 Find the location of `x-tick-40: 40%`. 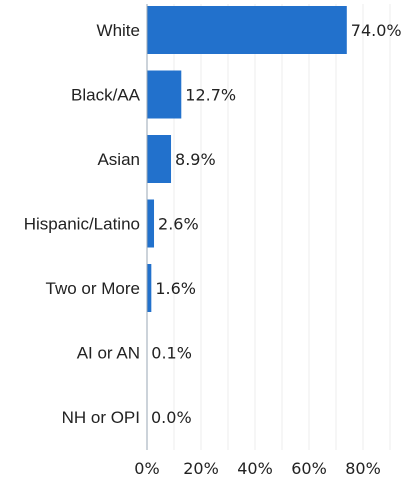

x-tick-40: 40% is located at coordinates (255, 468).